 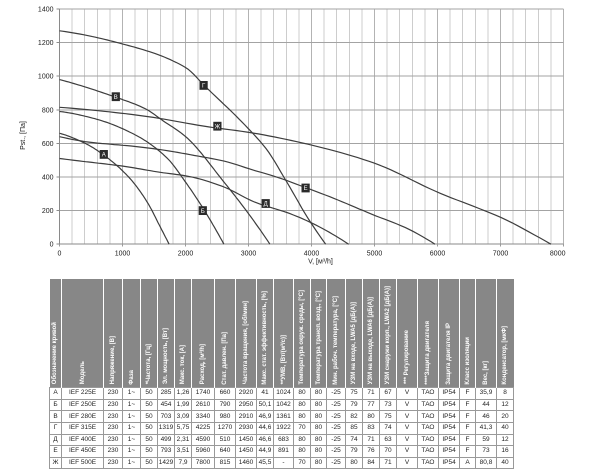 What do you see at coordinates (48, 211) in the screenshot?
I see `svg-text: 200` at bounding box center [48, 211].